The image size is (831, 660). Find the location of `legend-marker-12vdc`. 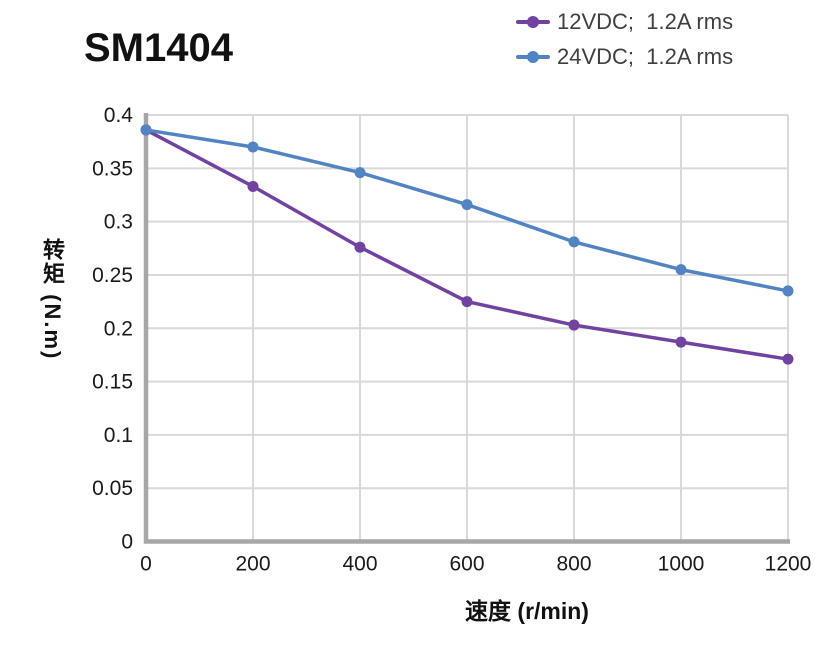

legend-marker-12vdc is located at coordinates (533, 21).